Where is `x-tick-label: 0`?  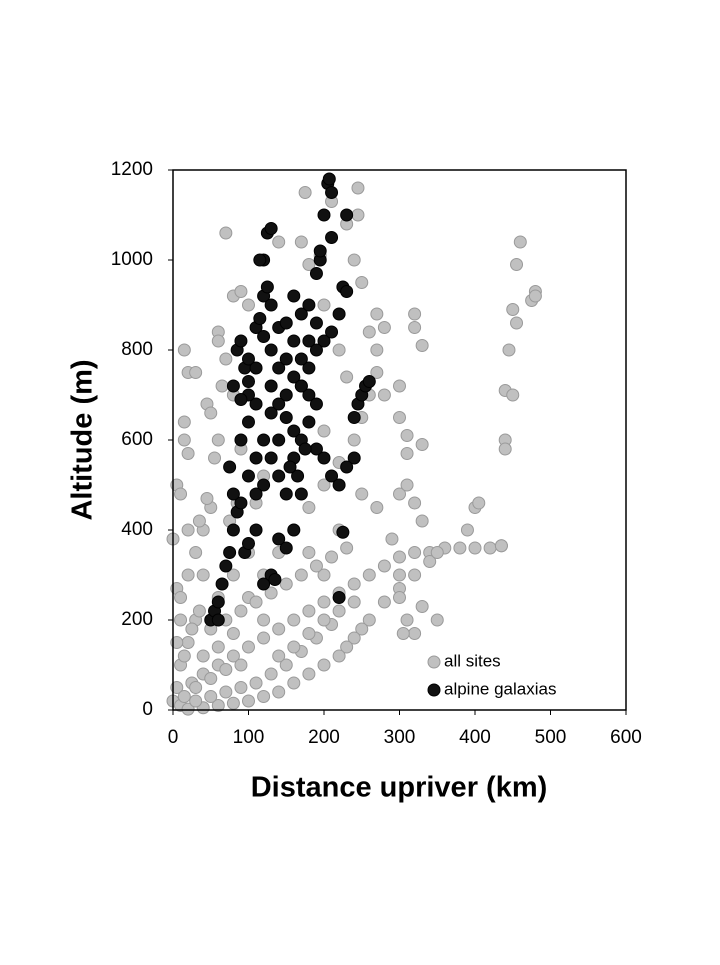 x-tick-label: 0 is located at coordinates (173, 737).